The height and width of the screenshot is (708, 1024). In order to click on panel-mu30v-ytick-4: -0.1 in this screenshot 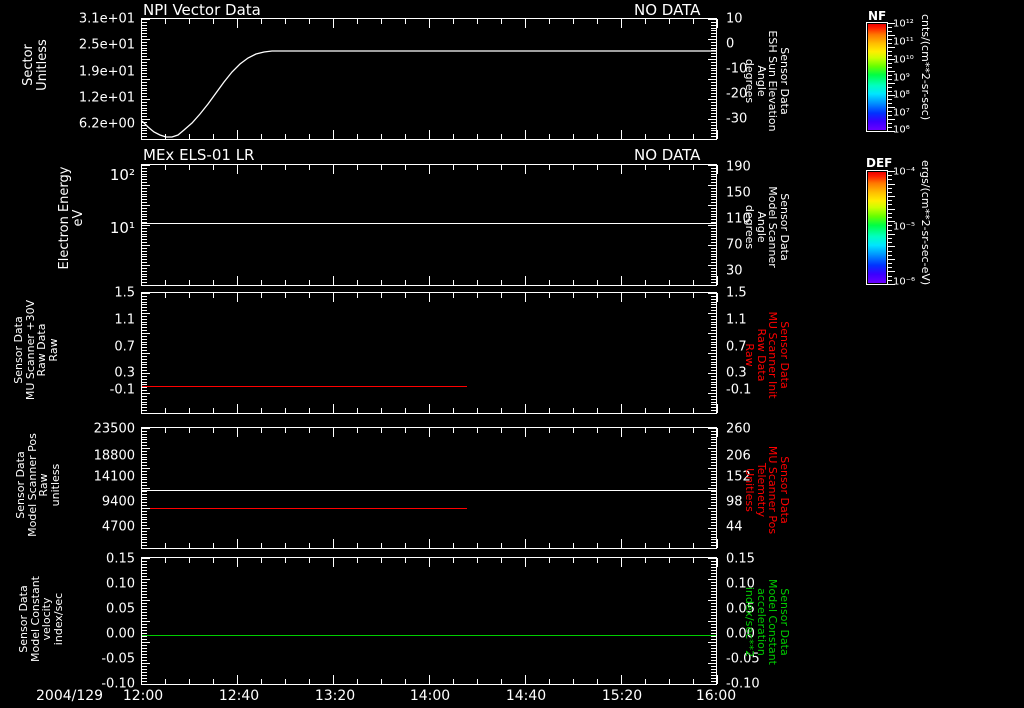, I will do `click(122, 390)`.